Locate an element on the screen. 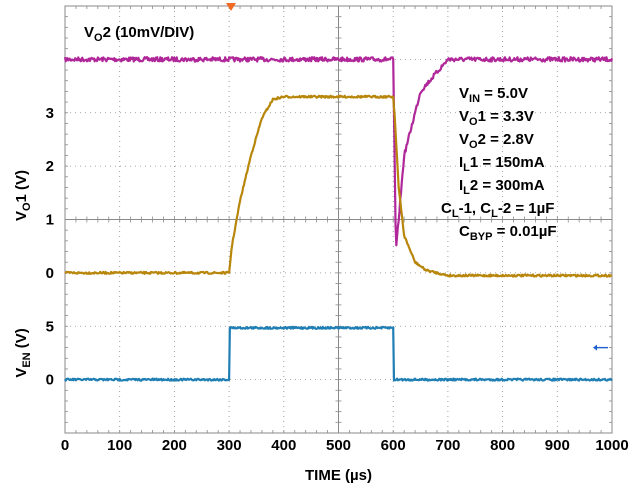 This screenshot has width=641, height=489. x-tick-label: 600 is located at coordinates (393, 445).